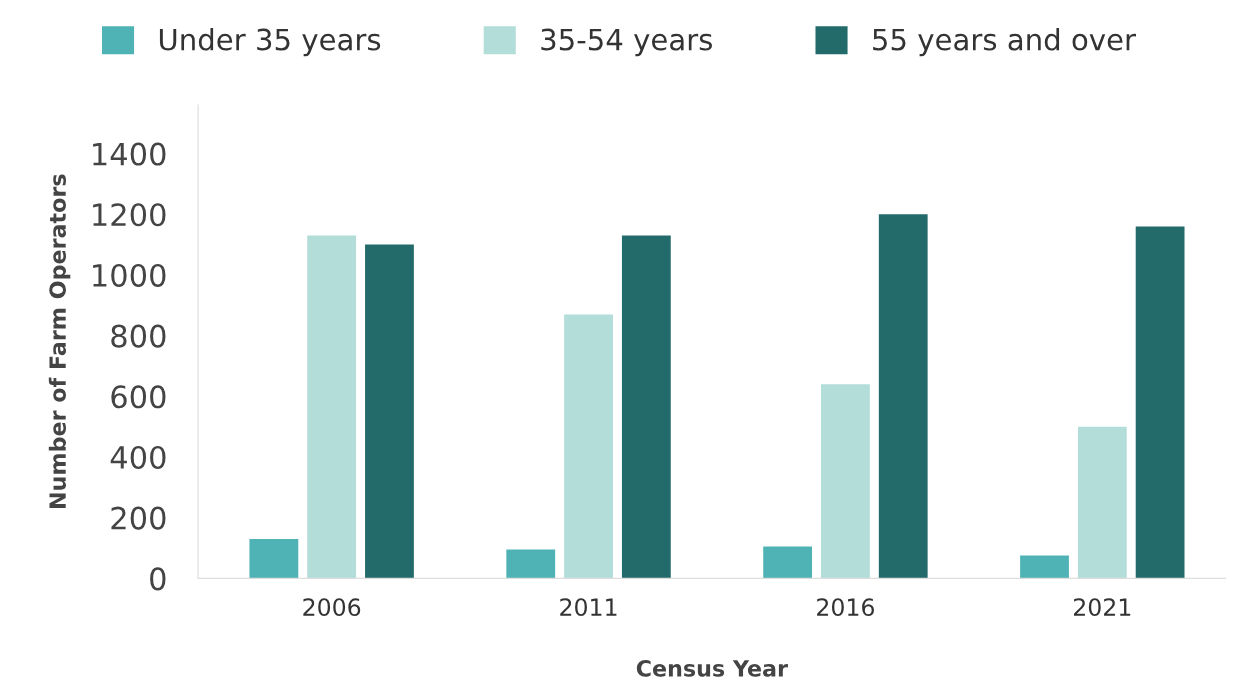 The image size is (1238, 691). What do you see at coordinates (158, 579) in the screenshot?
I see `y-tick-label: 0` at bounding box center [158, 579].